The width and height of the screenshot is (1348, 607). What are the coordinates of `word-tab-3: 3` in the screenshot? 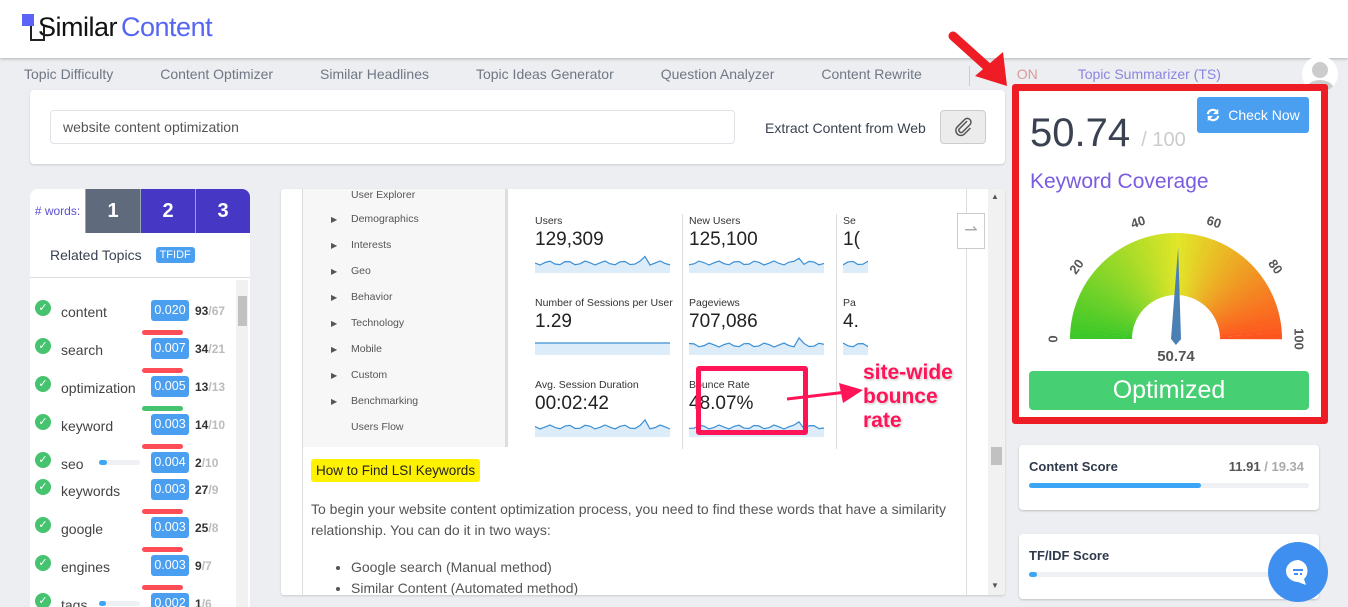 It's located at (222, 211).